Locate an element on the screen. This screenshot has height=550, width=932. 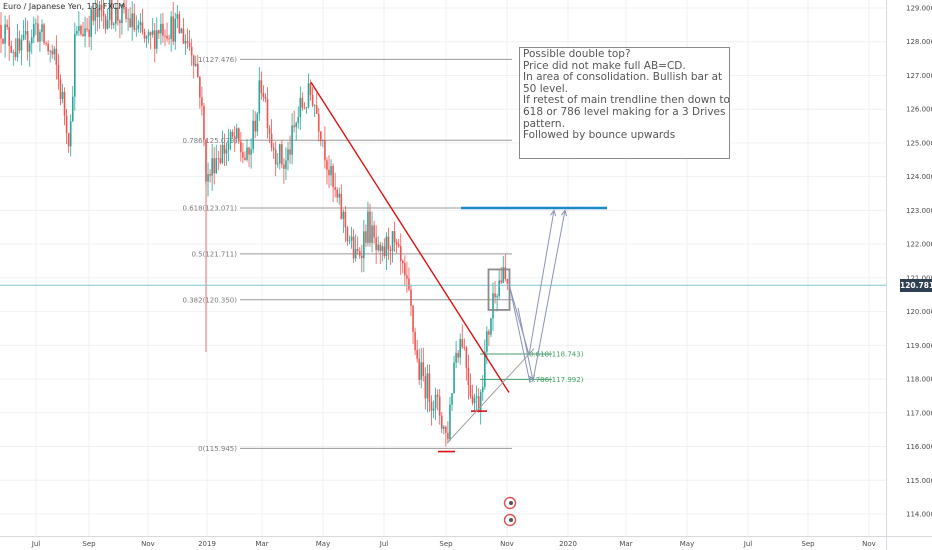
price-tick-label: 117.000 is located at coordinates (919, 413).